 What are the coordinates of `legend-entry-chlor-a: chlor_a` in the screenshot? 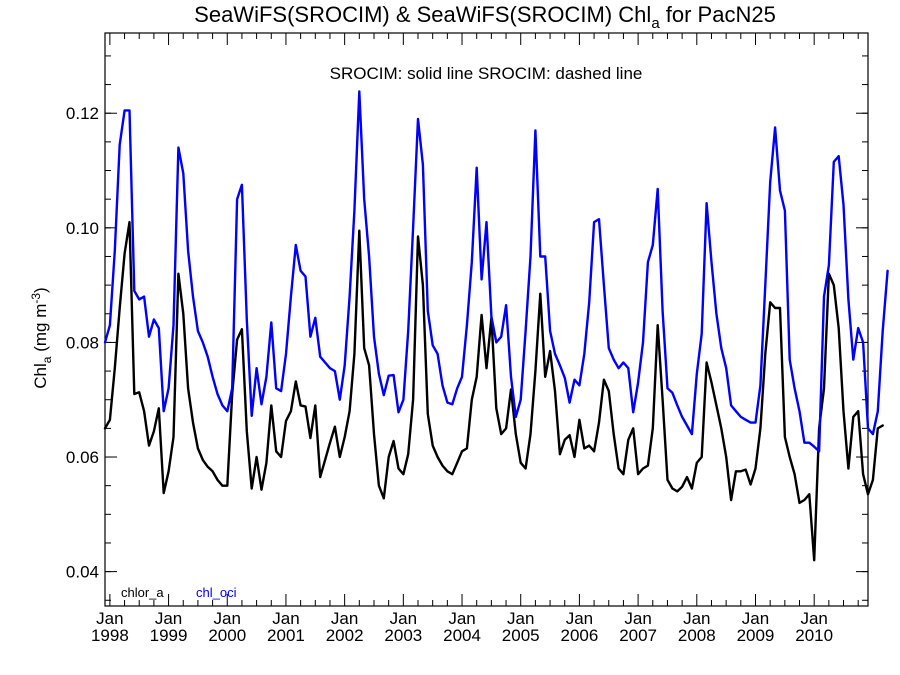 It's located at (142, 592).